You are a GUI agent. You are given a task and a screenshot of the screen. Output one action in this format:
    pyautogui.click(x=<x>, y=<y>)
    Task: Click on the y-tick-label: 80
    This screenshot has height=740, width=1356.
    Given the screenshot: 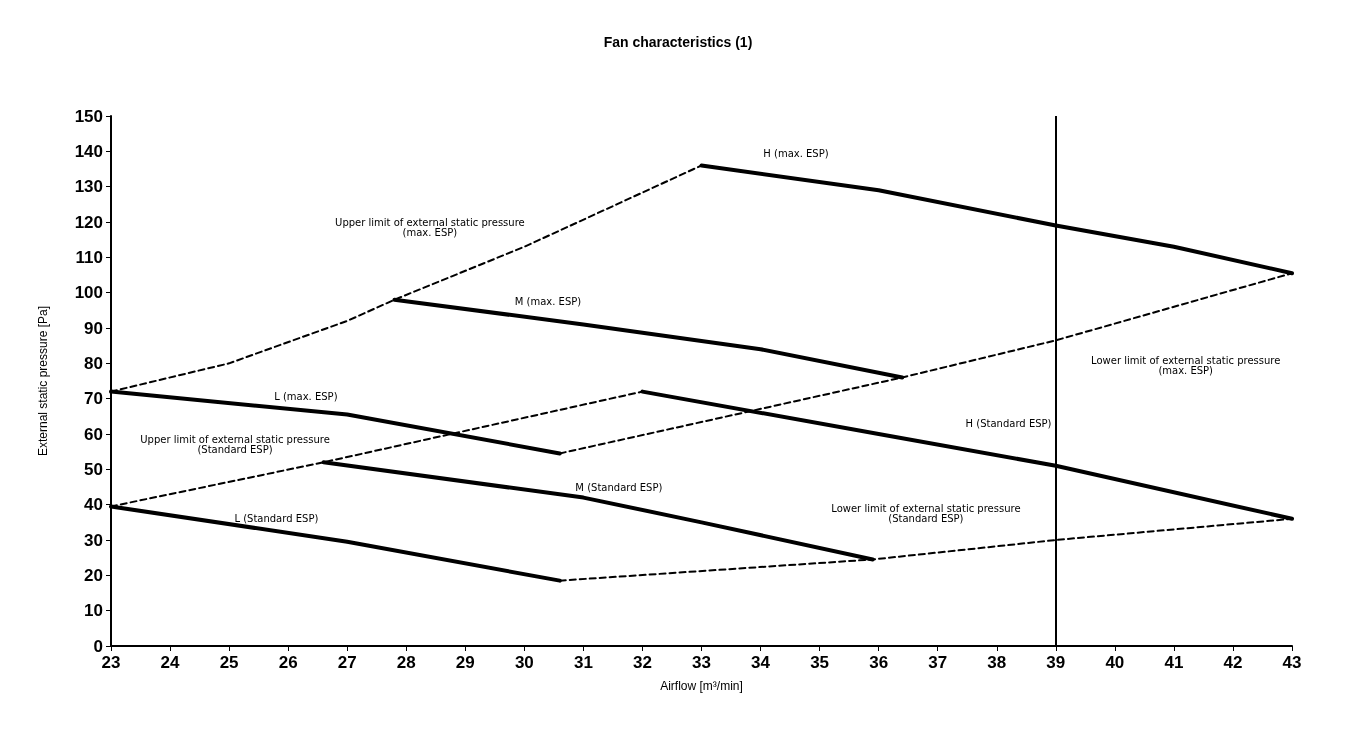 What is the action you would take?
    pyautogui.click(x=93, y=363)
    